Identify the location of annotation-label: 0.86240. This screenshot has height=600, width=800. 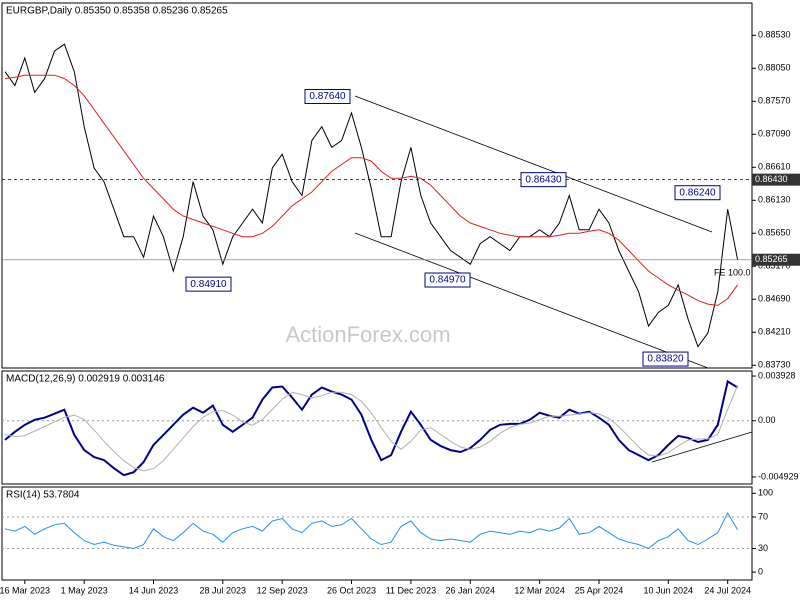
(697, 192).